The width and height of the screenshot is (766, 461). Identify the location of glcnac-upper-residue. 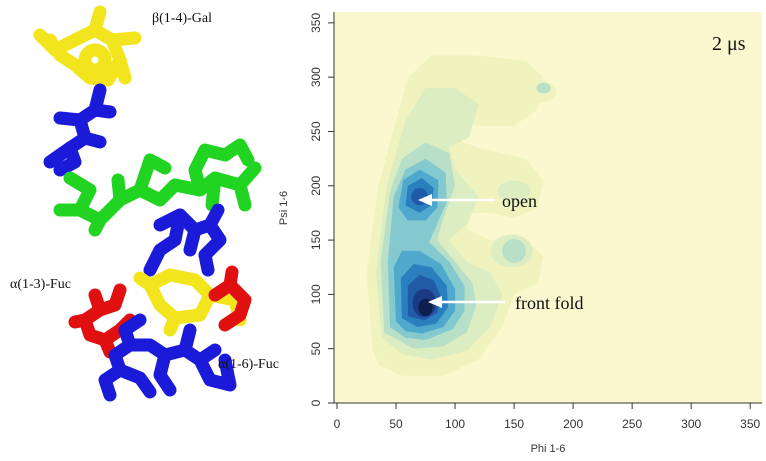
(80, 130).